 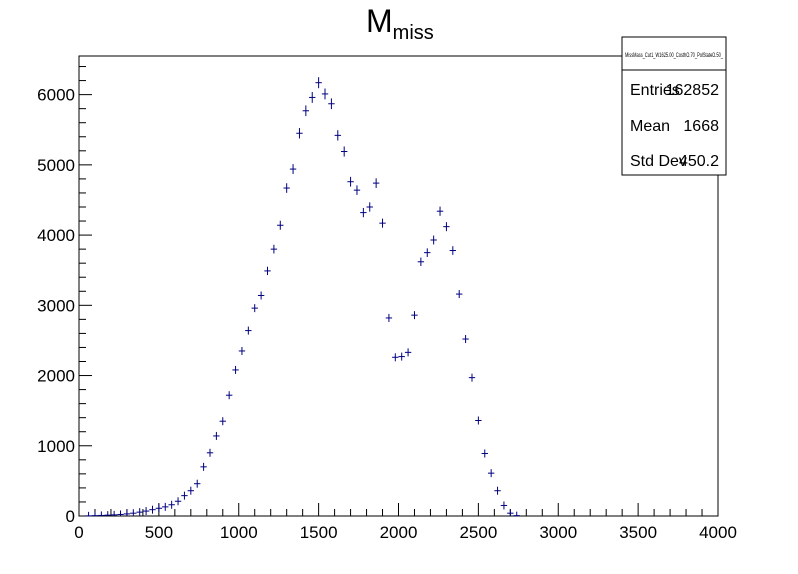 I want to click on x-tick-label: 3000, so click(x=558, y=532).